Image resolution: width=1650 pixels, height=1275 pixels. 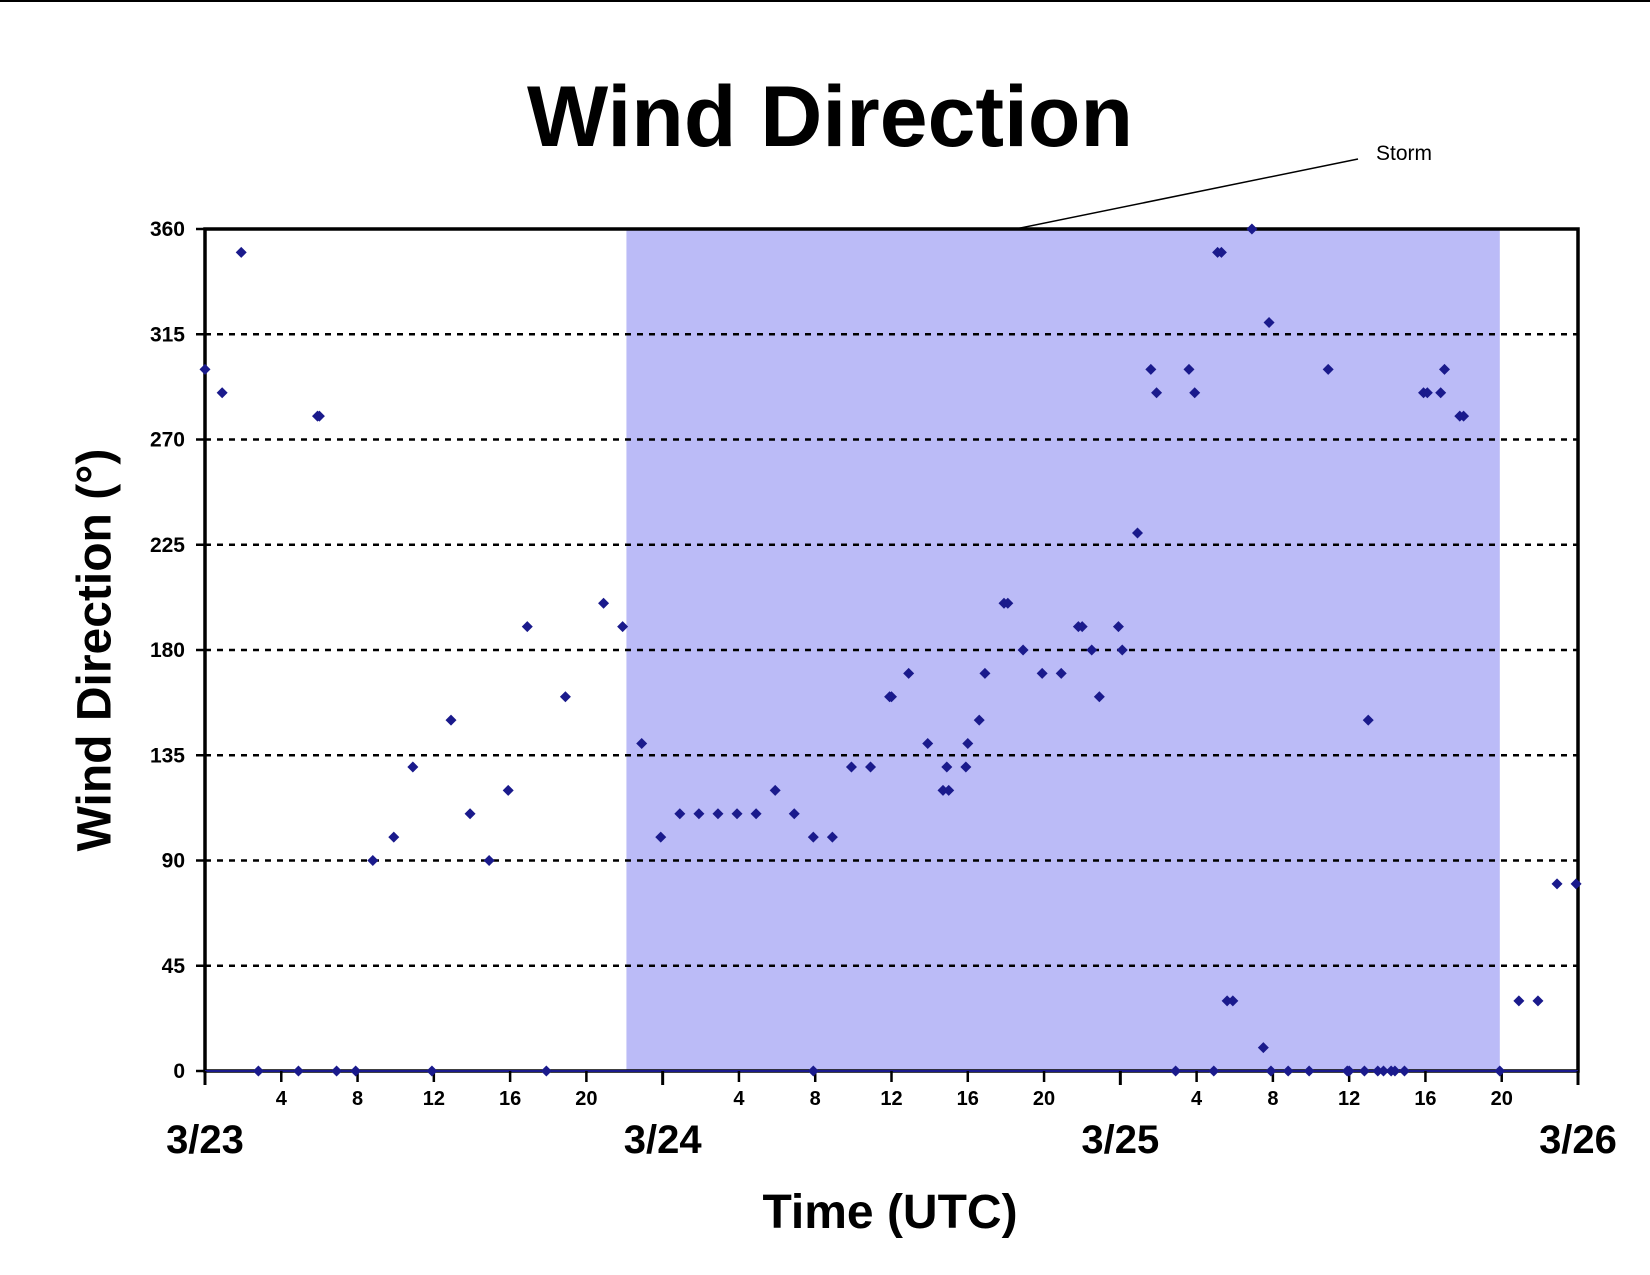 What do you see at coordinates (205, 1140) in the screenshot?
I see `day-label: 3/23` at bounding box center [205, 1140].